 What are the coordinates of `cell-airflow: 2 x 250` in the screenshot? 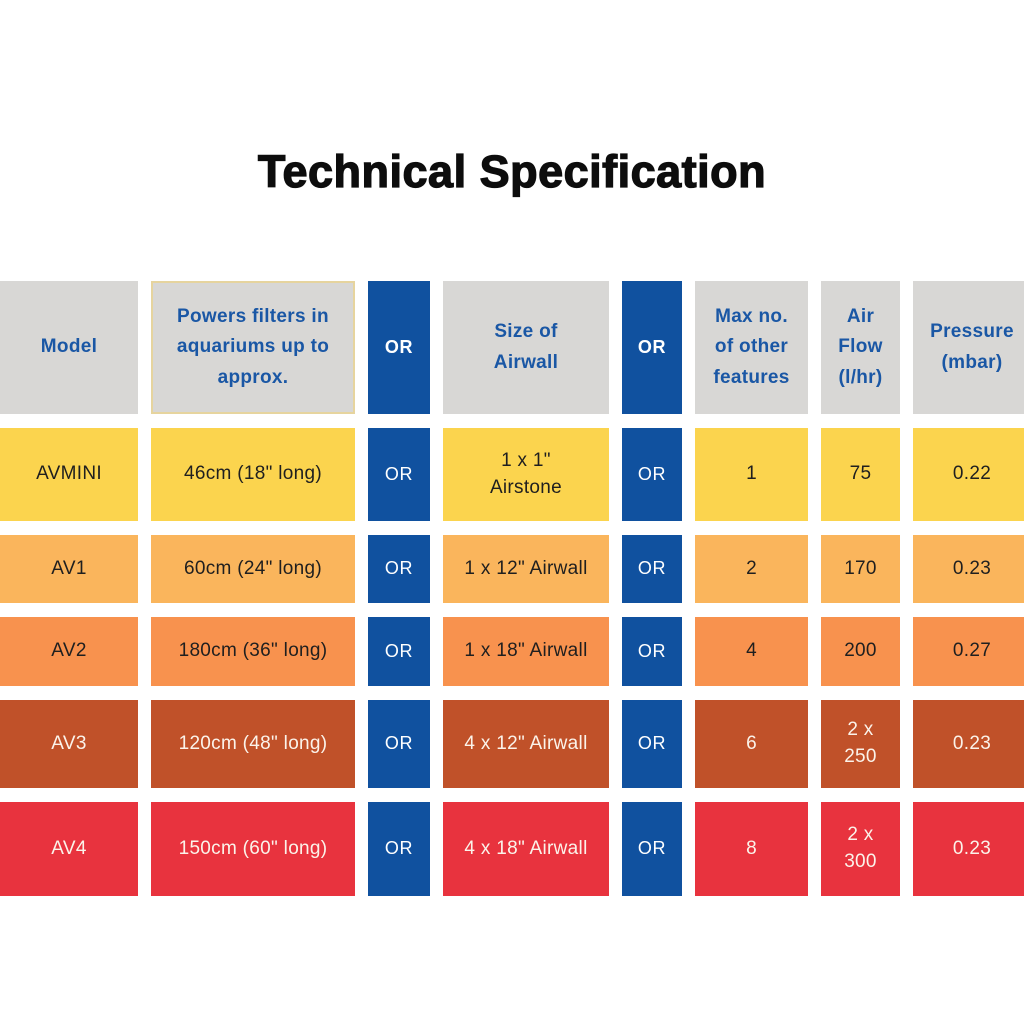 It's located at (860, 744).